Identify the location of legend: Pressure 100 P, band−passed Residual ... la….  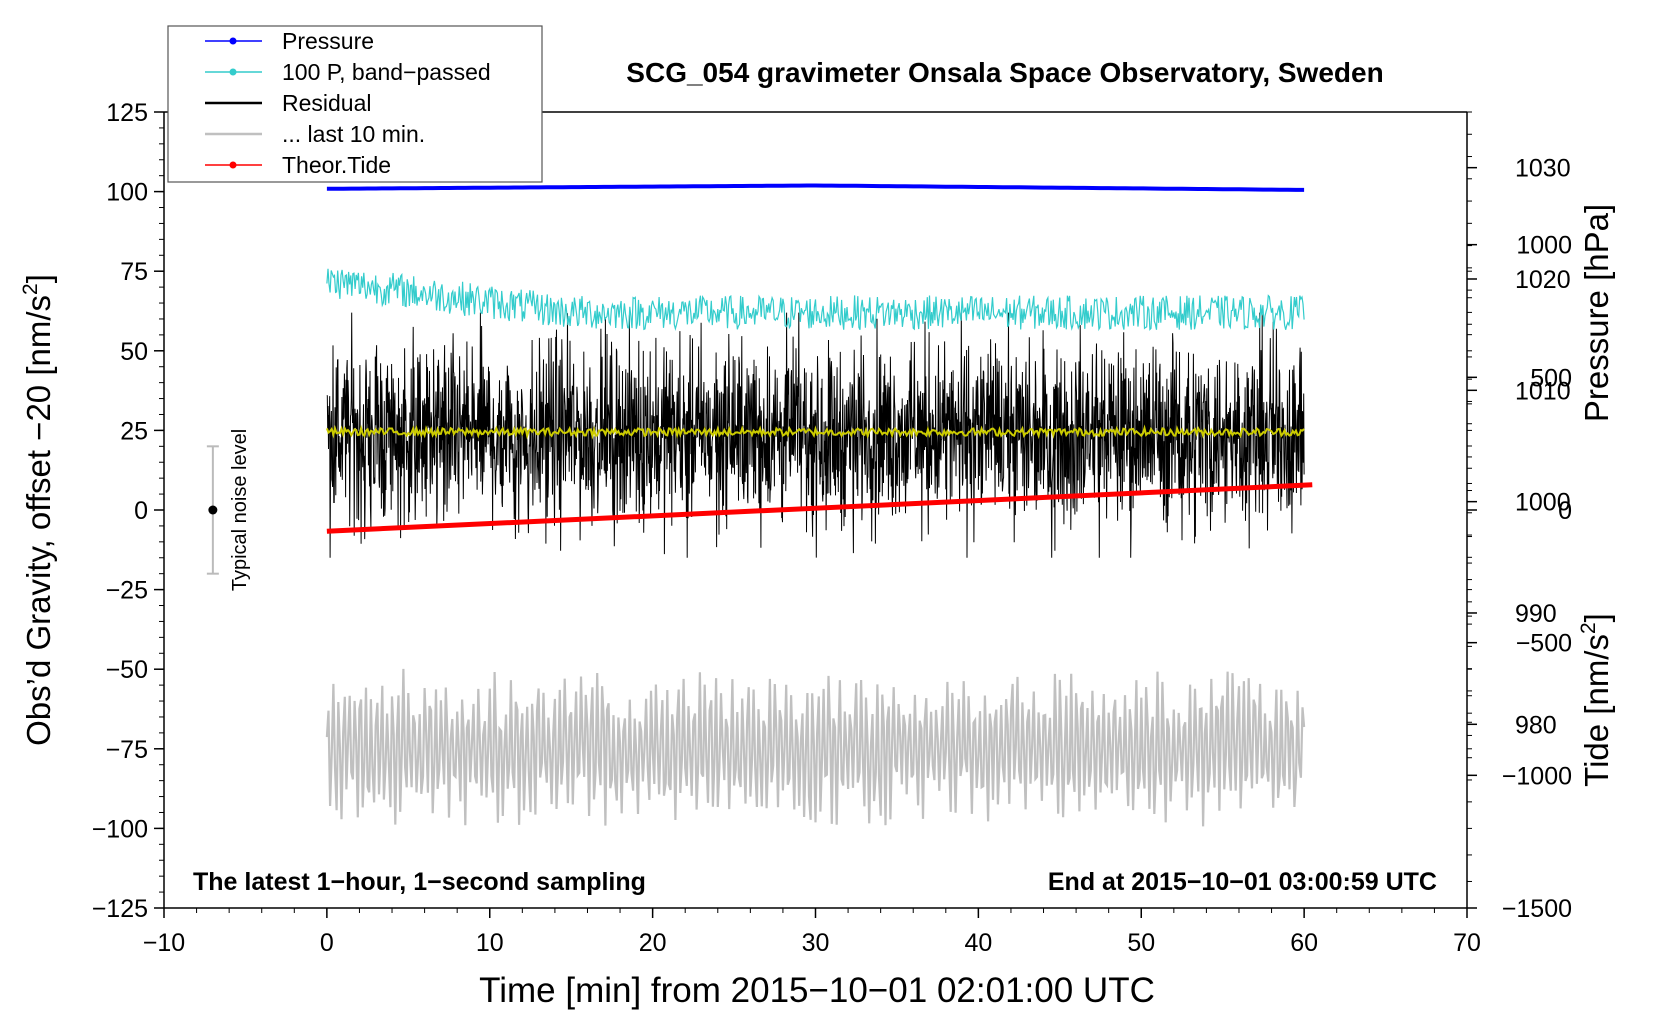
(355, 104).